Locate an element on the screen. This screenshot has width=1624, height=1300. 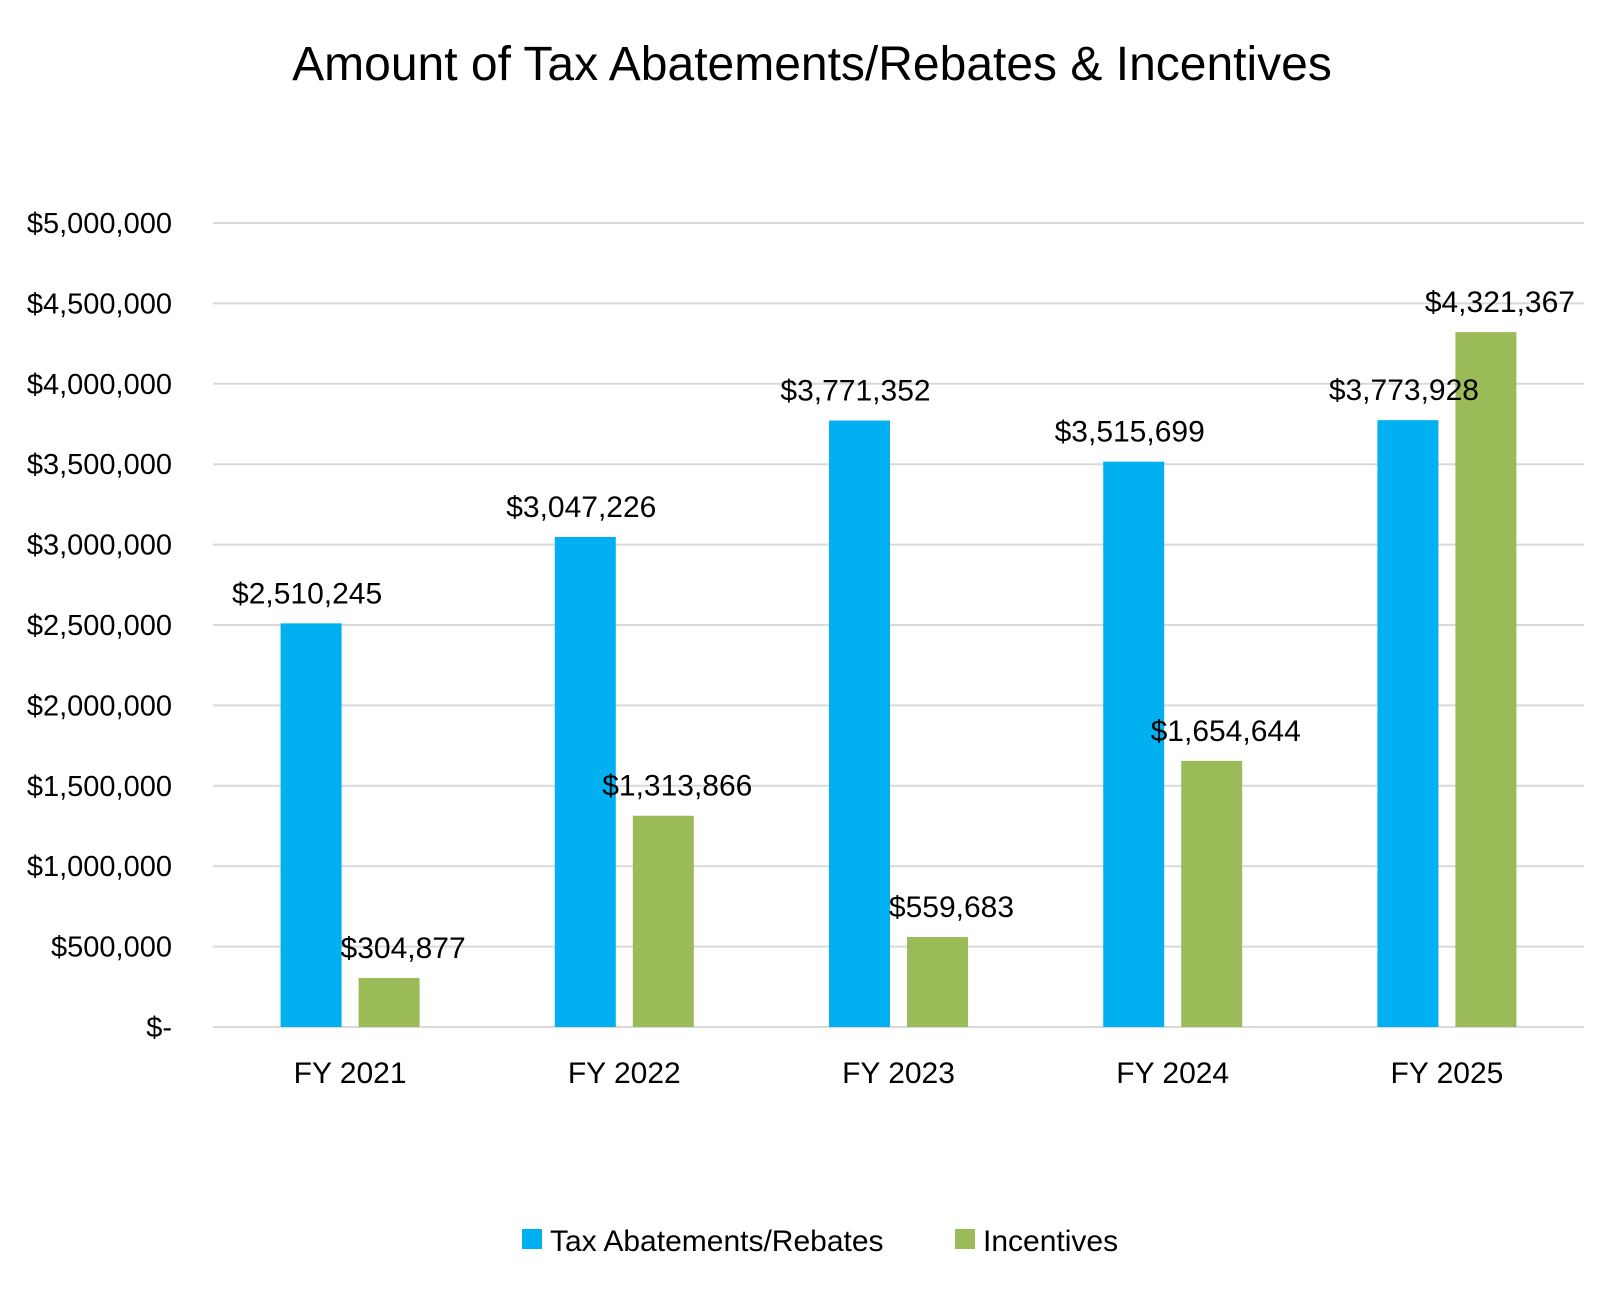
x-axis-category-labels: FY 2021 FY 2022 FY 2023 FY 2024 FY 2025 is located at coordinates (899, 1073).